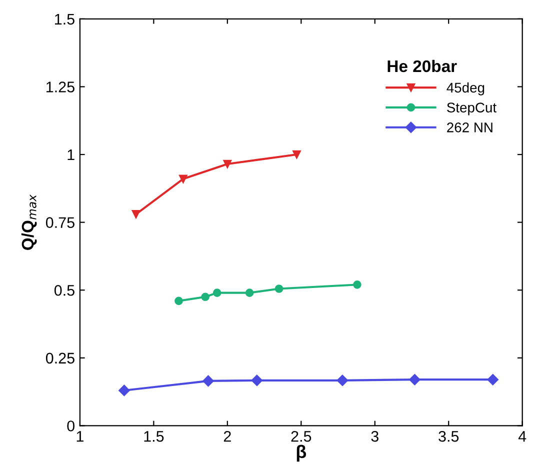 The image size is (533, 473). What do you see at coordinates (448, 436) in the screenshot?
I see `x-tick-label: 3.5` at bounding box center [448, 436].